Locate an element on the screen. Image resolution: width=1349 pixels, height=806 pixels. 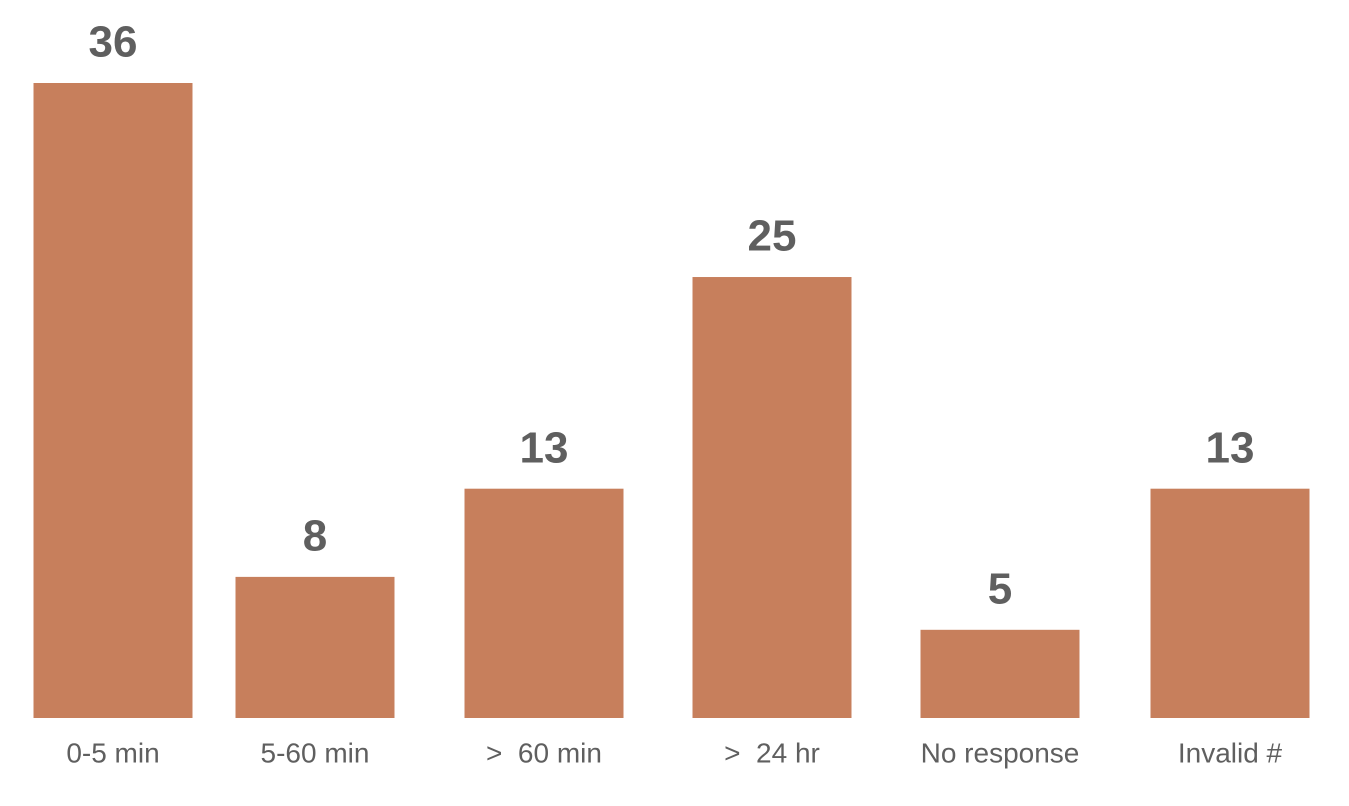
value-label: 25 is located at coordinates (772, 236).